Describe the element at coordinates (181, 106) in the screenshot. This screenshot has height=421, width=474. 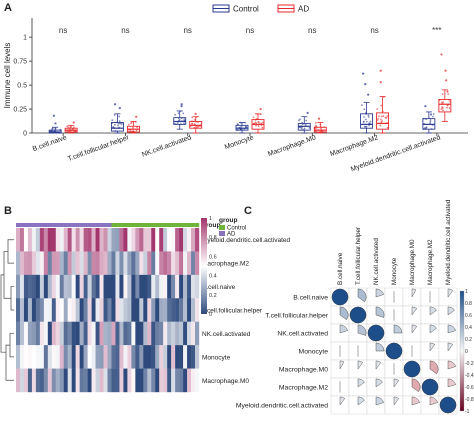
I see `outlier-point` at that location.